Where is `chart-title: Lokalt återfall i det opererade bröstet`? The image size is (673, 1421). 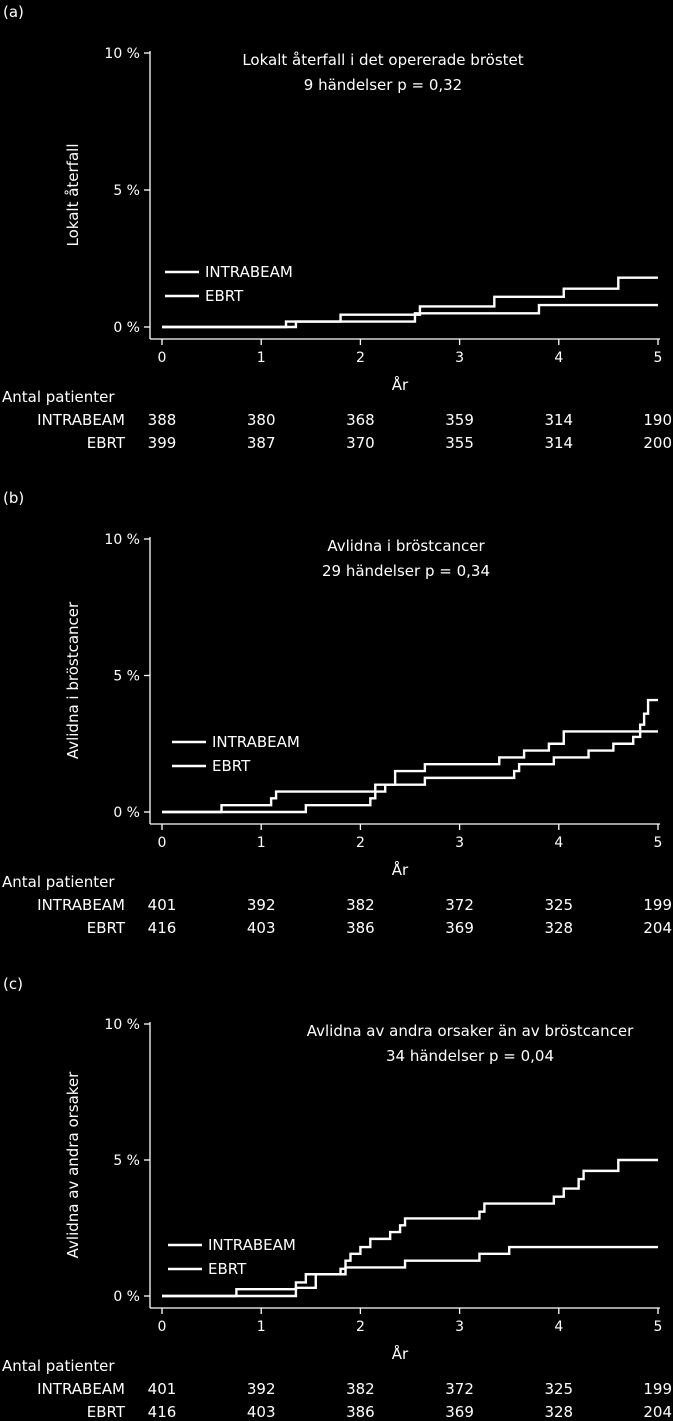
chart-title: Lokalt återfall i det opererade bröstet is located at coordinates (382, 60).